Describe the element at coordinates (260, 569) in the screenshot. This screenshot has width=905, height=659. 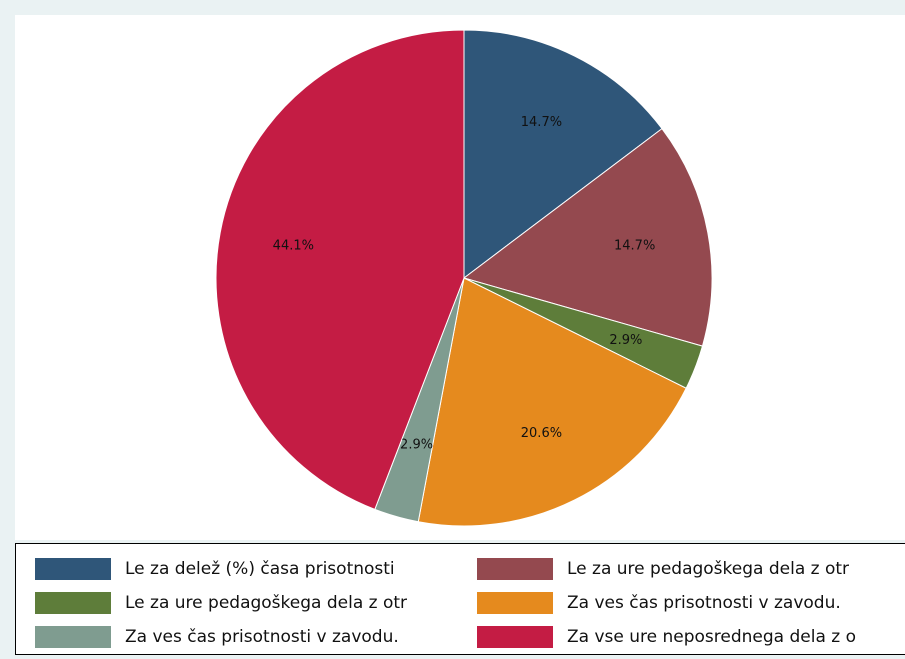
I see `legend-label: Le za delež (%) časa prisotnosti` at that location.